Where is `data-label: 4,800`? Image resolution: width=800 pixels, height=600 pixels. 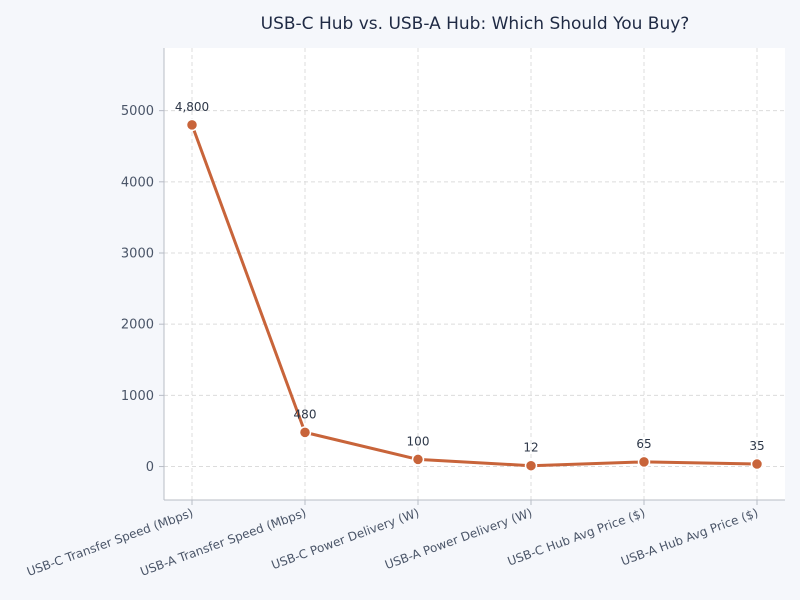
data-label: 4,800 is located at coordinates (192, 107).